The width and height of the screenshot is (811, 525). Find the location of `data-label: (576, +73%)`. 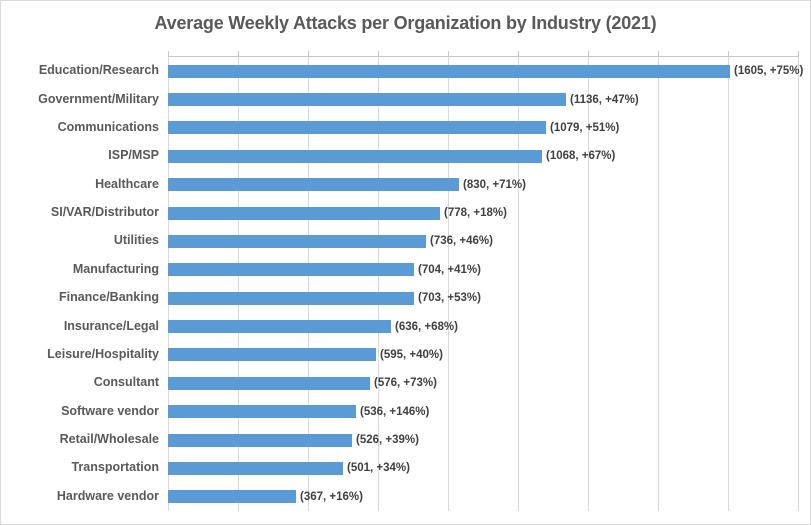

data-label: (576, +73%) is located at coordinates (405, 383).